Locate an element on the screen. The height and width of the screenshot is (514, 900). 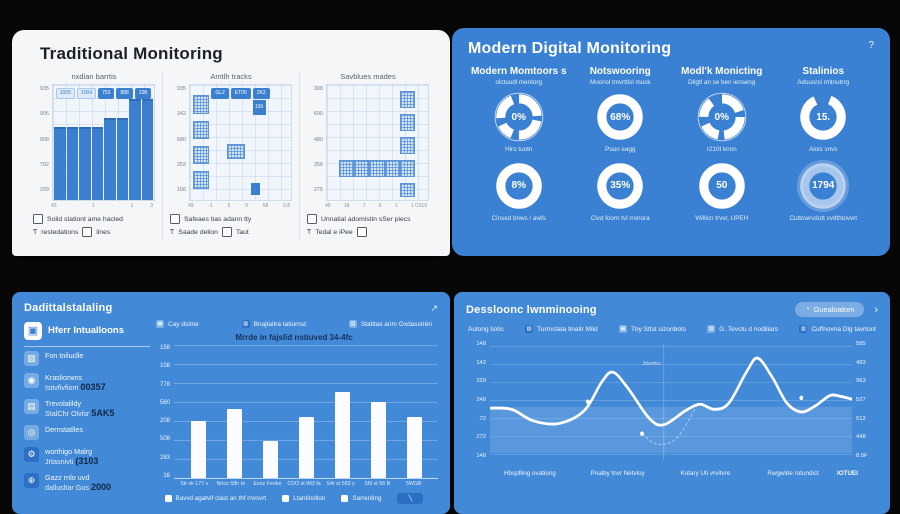
y-tick-label: 272 is located at coordinates (481, 437).